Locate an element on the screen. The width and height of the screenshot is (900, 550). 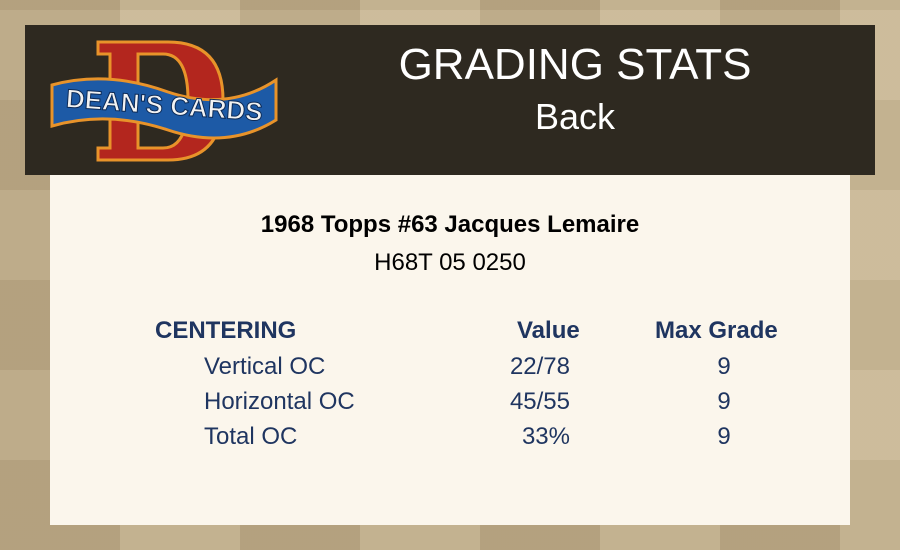
row-value: 45/55 is located at coordinates (539, 401).